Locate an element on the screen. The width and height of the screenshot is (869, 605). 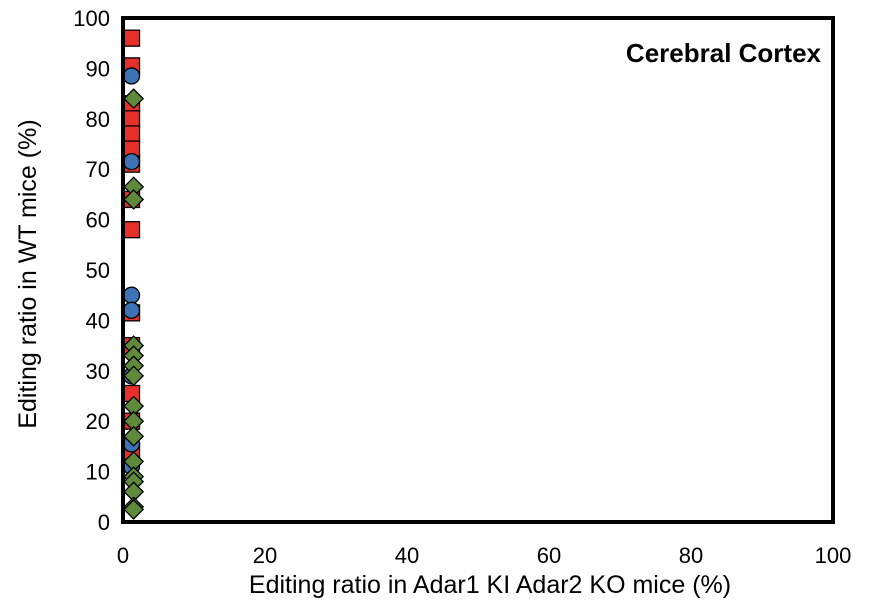
x-tick-label: 20 is located at coordinates (265, 555).